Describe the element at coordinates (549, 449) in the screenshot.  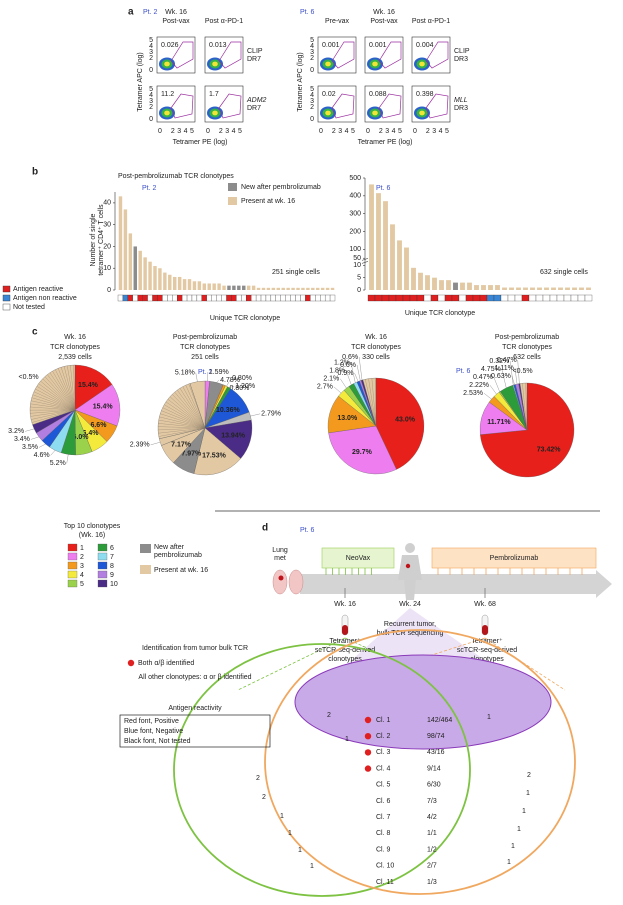
I see `slice-label: 73.42%` at that location.